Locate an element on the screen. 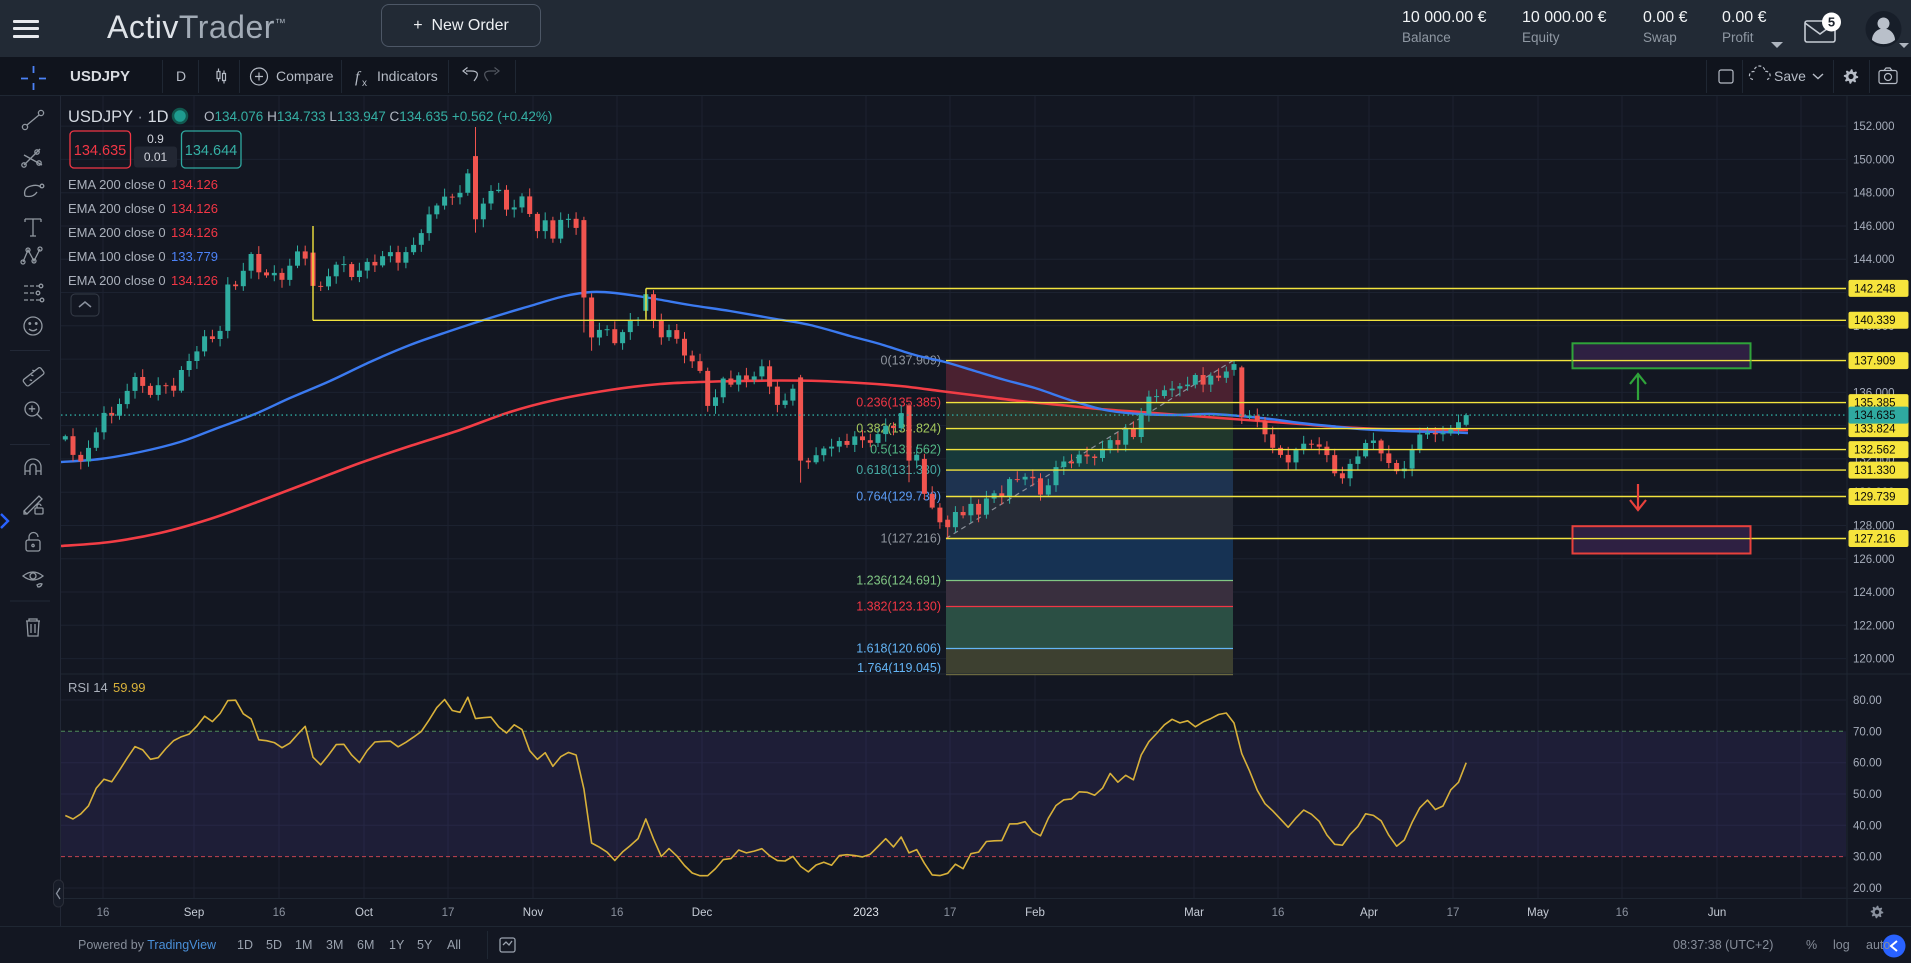 This screenshot has height=963, width=1911. svg-text: 80.00 is located at coordinates (1867, 701).